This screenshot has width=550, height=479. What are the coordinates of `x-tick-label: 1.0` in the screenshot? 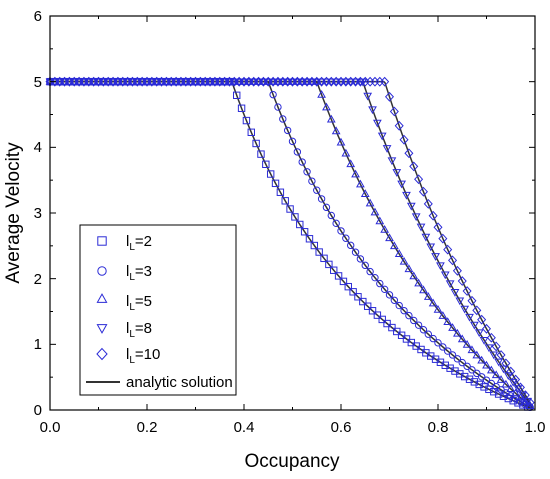 It's located at (535, 427).